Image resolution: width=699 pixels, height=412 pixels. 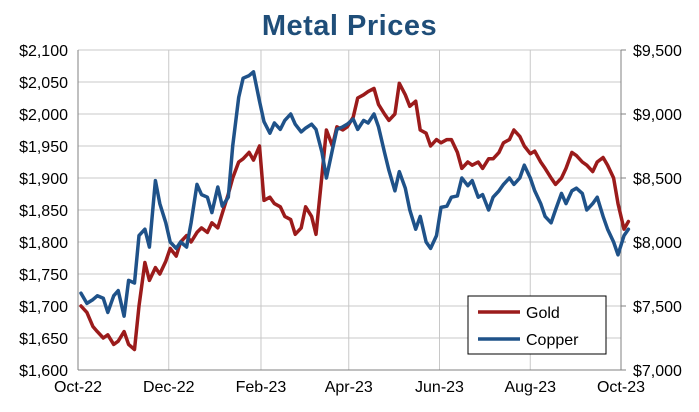 What do you see at coordinates (78, 387) in the screenshot?
I see `x-tick-label: Oct-22` at bounding box center [78, 387].